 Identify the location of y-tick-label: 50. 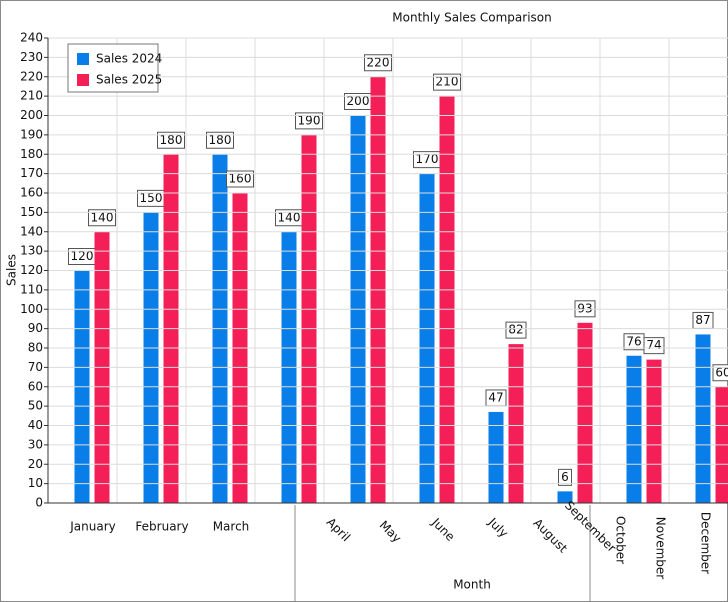
(35, 406).